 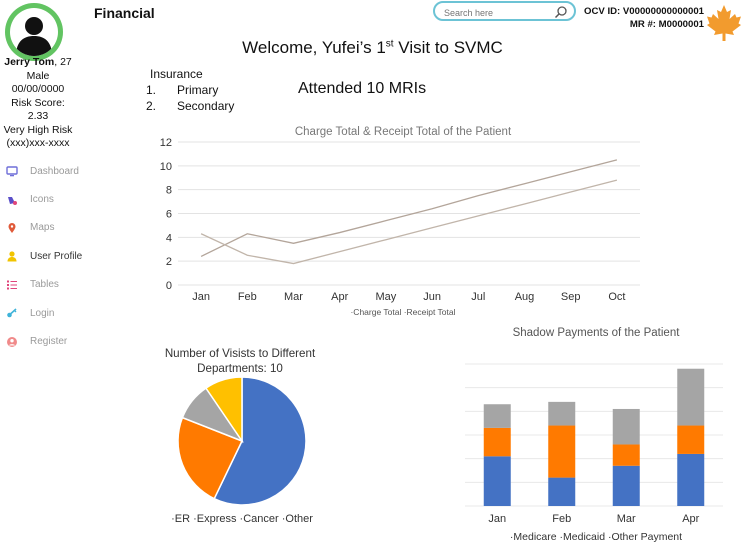 I want to click on welcome-suffix: Visit to SVMC, so click(x=448, y=47).